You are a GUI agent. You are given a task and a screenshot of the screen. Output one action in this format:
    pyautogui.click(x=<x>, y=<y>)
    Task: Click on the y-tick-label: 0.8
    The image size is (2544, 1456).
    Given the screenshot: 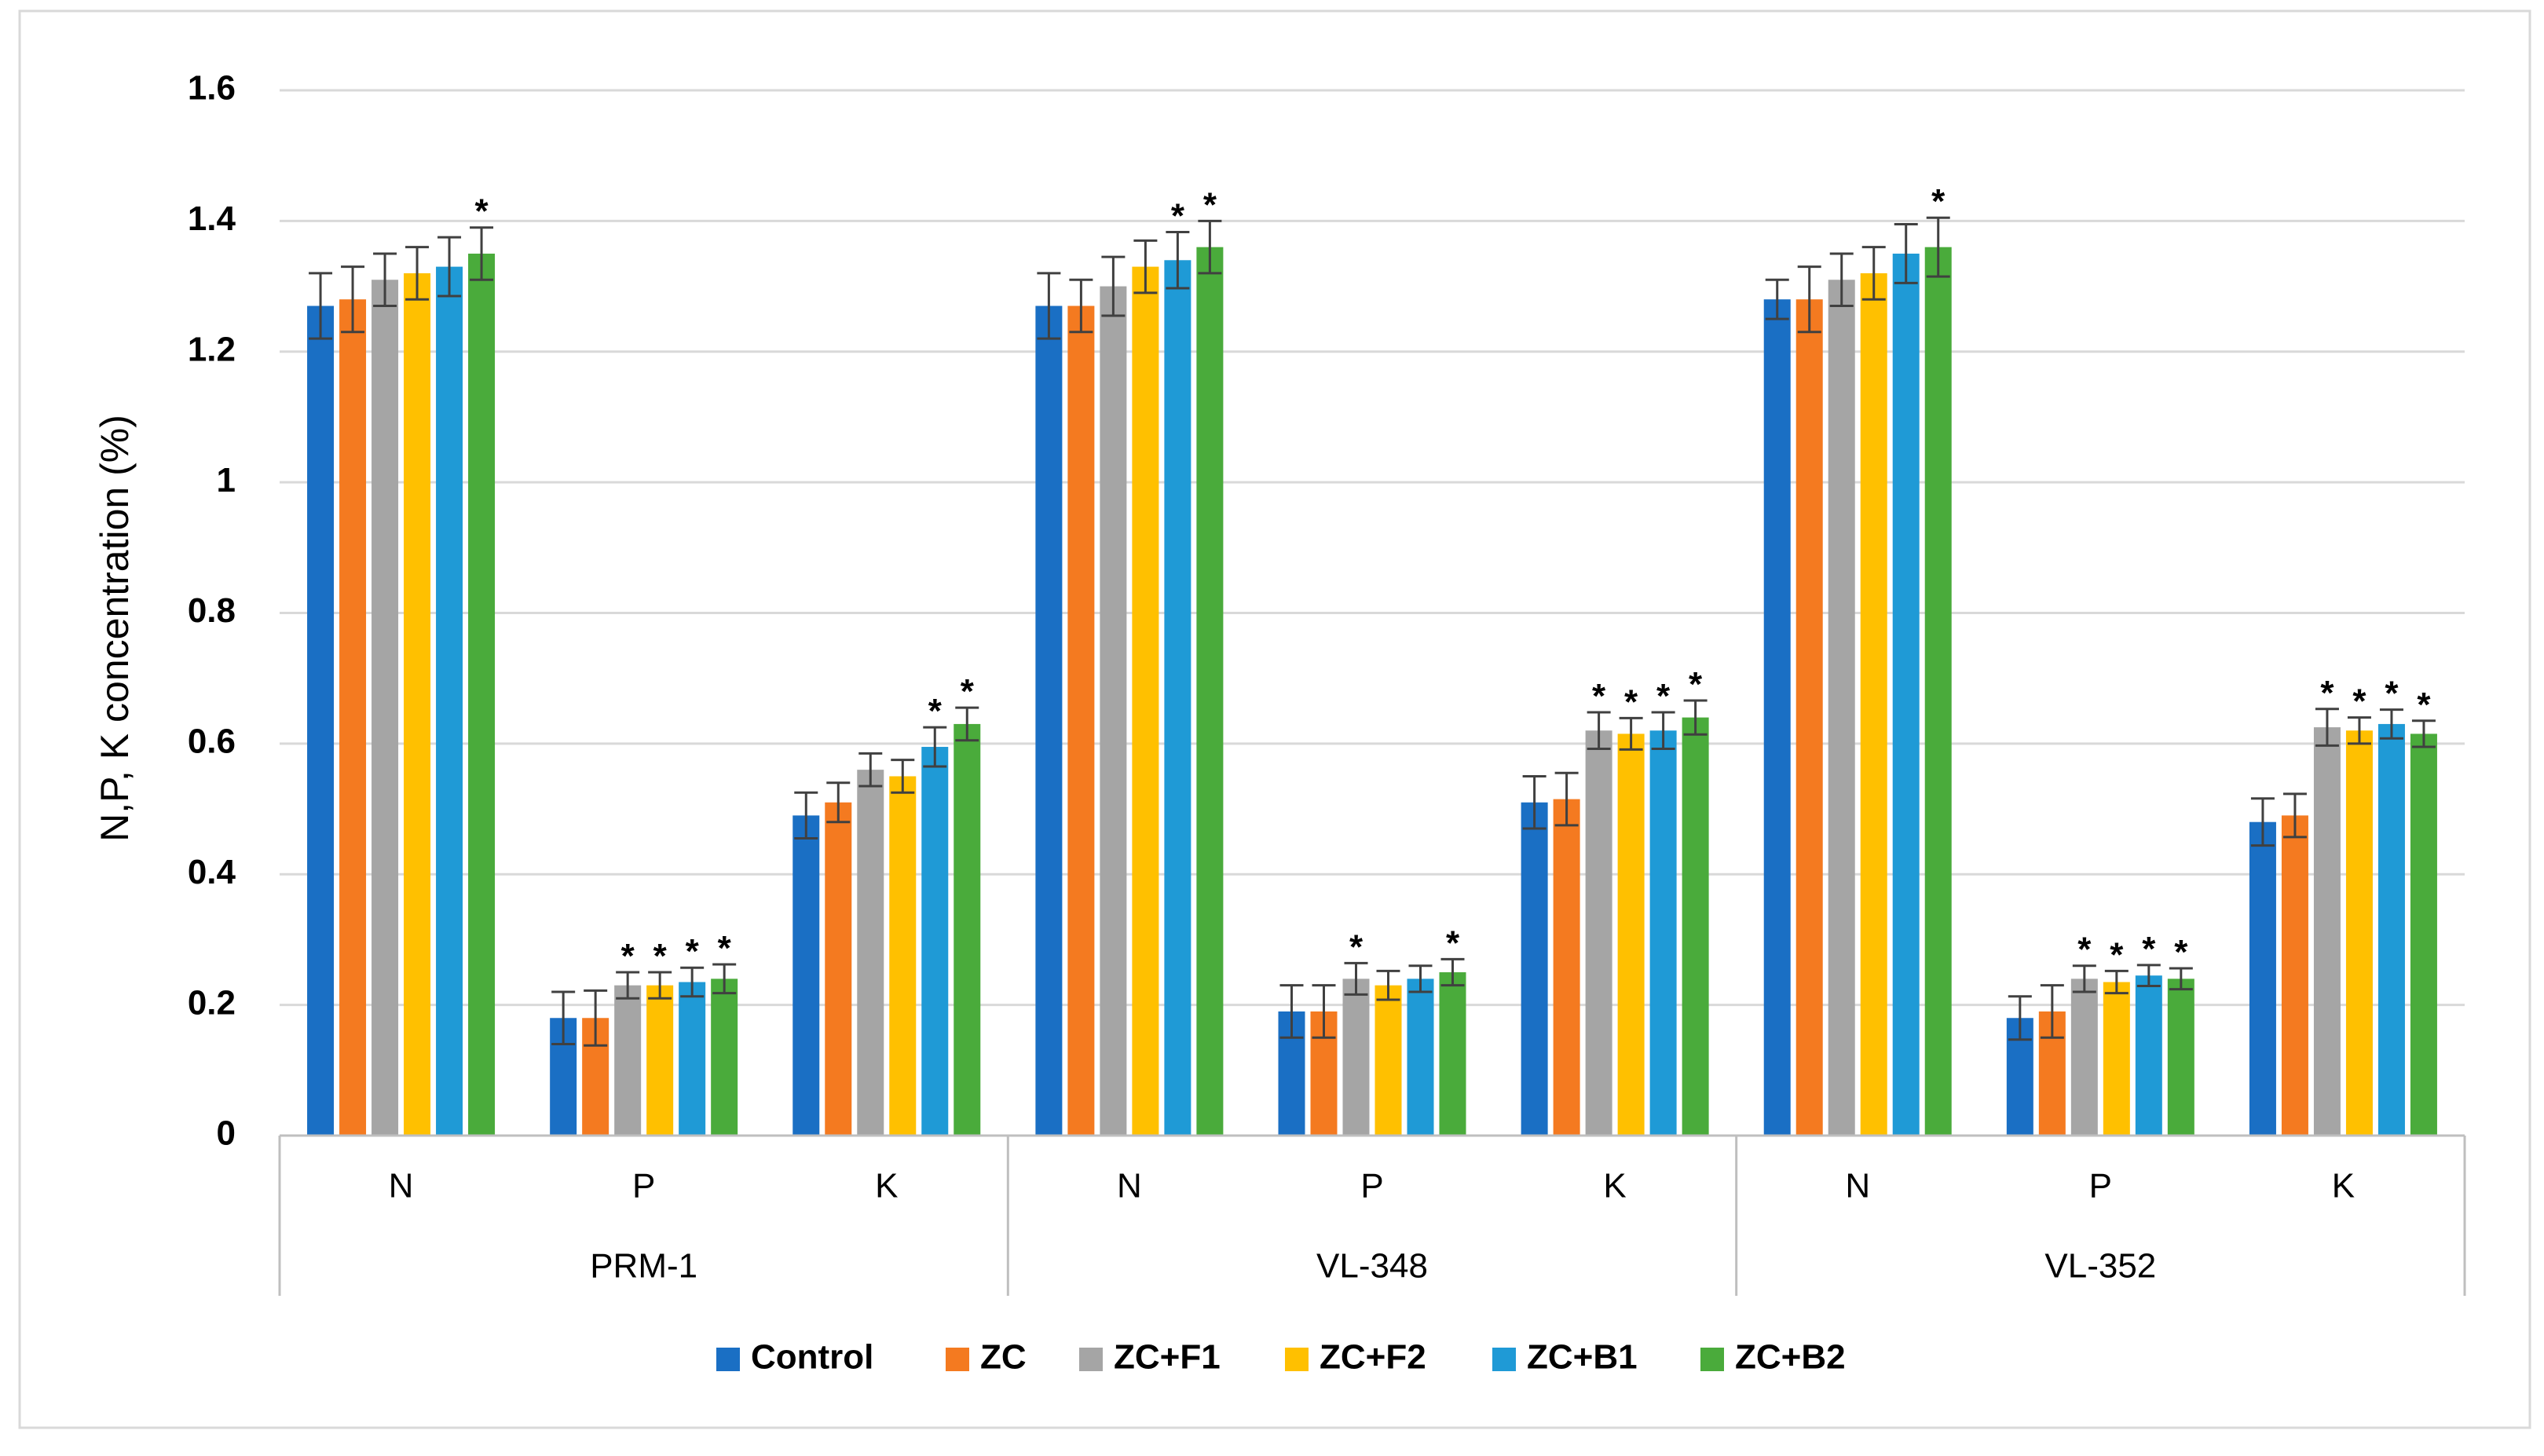 What is the action you would take?
    pyautogui.click(x=212, y=610)
    